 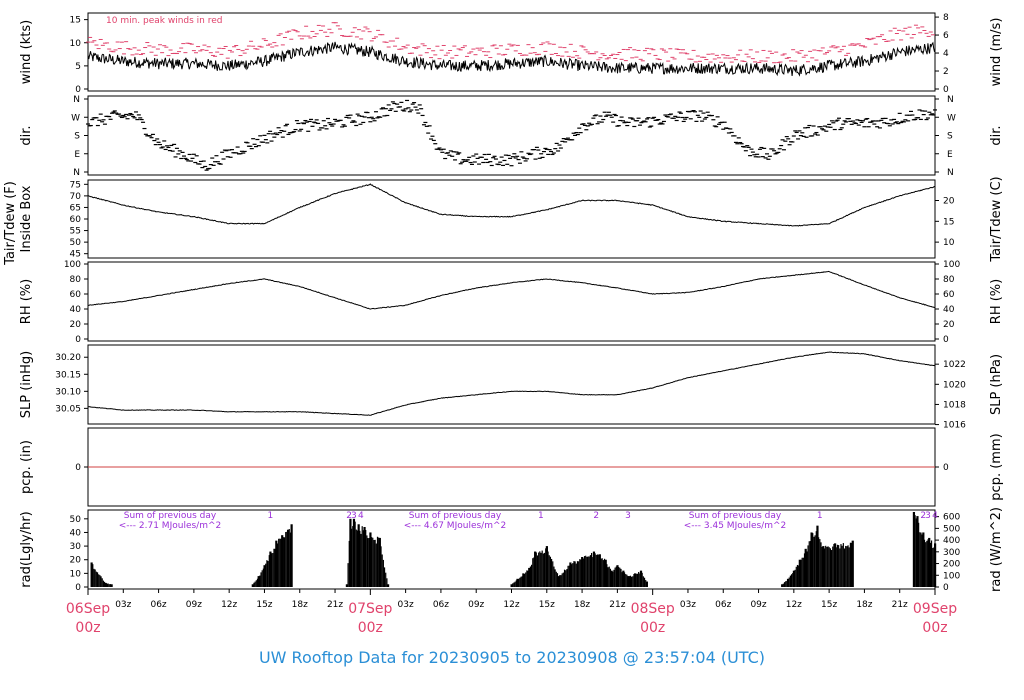 What do you see at coordinates (950, 155) in the screenshot?
I see `right-tick-label-dir: E` at bounding box center [950, 155].